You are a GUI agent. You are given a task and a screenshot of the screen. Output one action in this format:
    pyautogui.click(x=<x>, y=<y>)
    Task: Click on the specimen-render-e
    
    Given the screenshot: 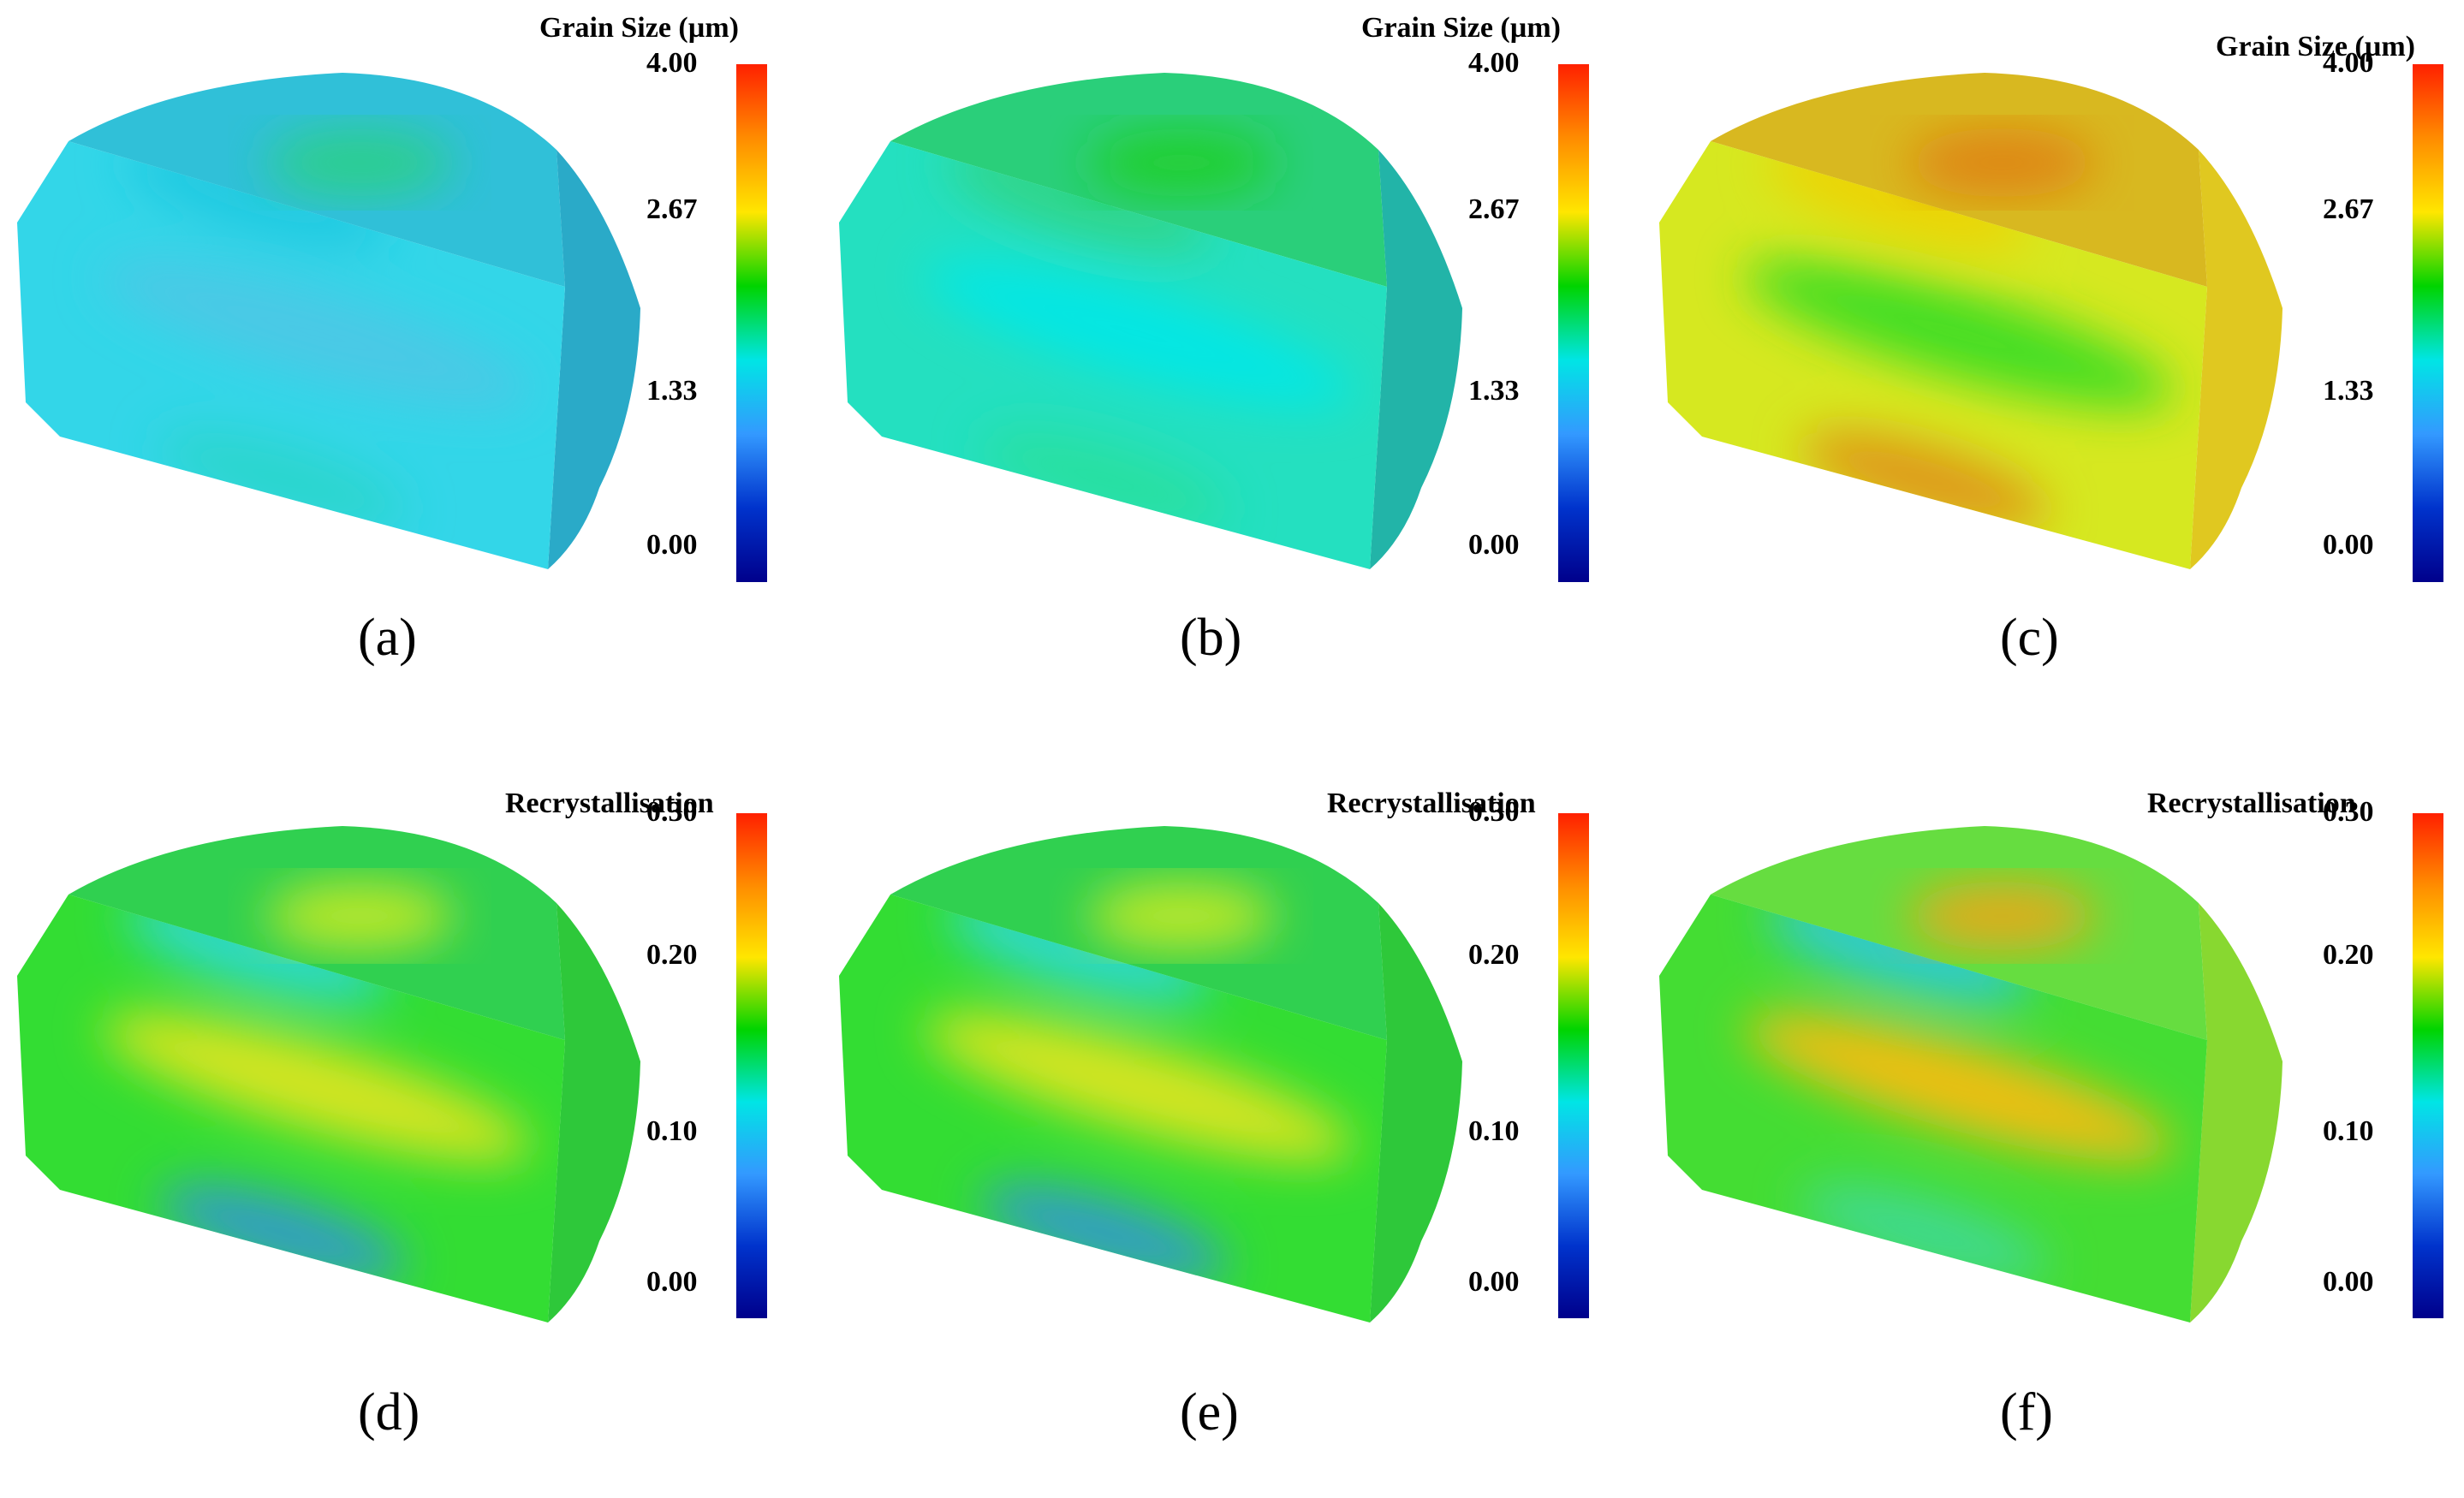 What is the action you would take?
    pyautogui.click(x=1150, y=1074)
    